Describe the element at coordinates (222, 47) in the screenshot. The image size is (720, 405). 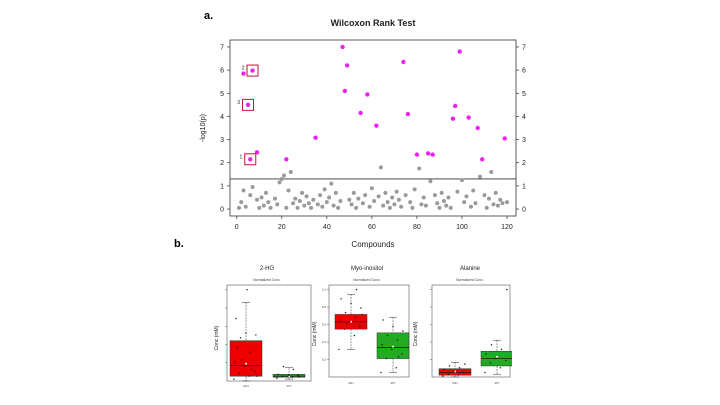
I see `y-tick-label: 7` at that location.